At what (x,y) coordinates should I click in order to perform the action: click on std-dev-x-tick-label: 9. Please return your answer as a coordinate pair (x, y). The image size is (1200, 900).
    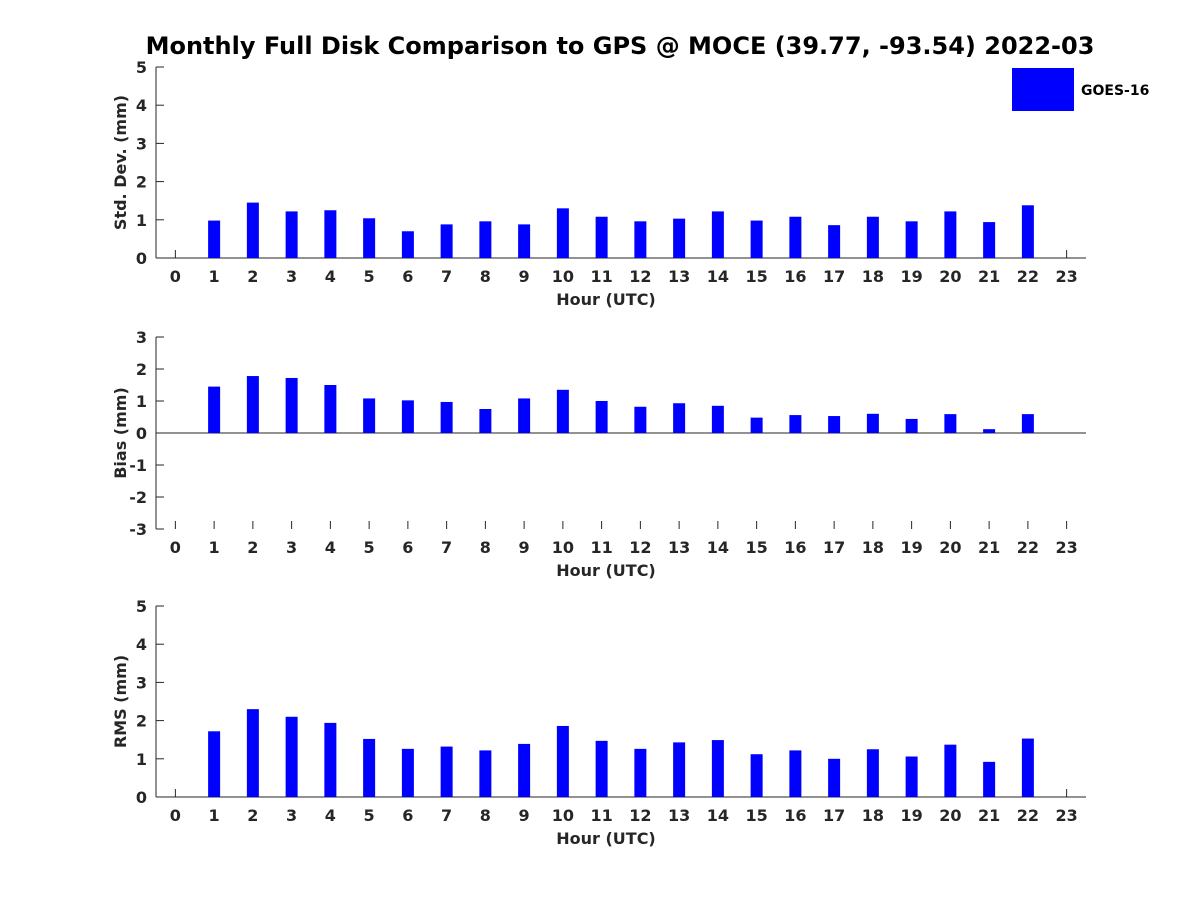
    Looking at the image, I should click on (524, 276).